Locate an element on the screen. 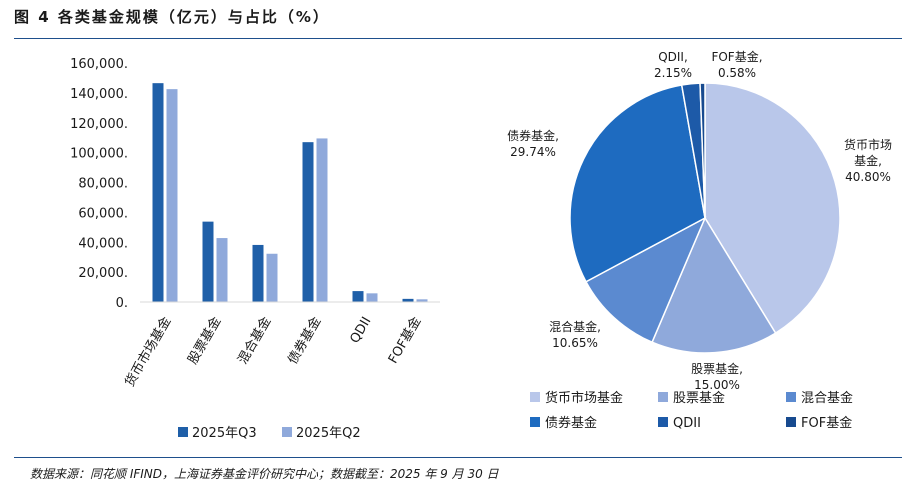 This screenshot has width=915, height=497. x-tick-label: 股票基金 is located at coordinates (205, 340).